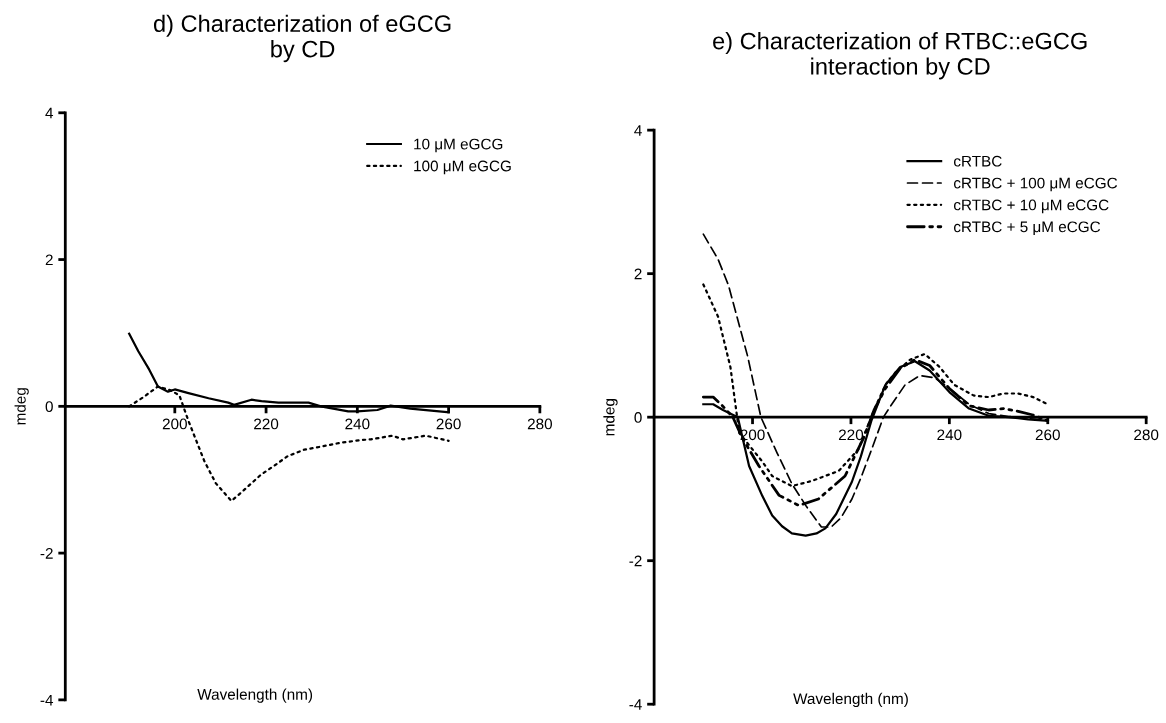 This screenshot has height=723, width=1166. I want to click on legend-label: cRTBC + 100 μM eCGC, so click(1035, 184).